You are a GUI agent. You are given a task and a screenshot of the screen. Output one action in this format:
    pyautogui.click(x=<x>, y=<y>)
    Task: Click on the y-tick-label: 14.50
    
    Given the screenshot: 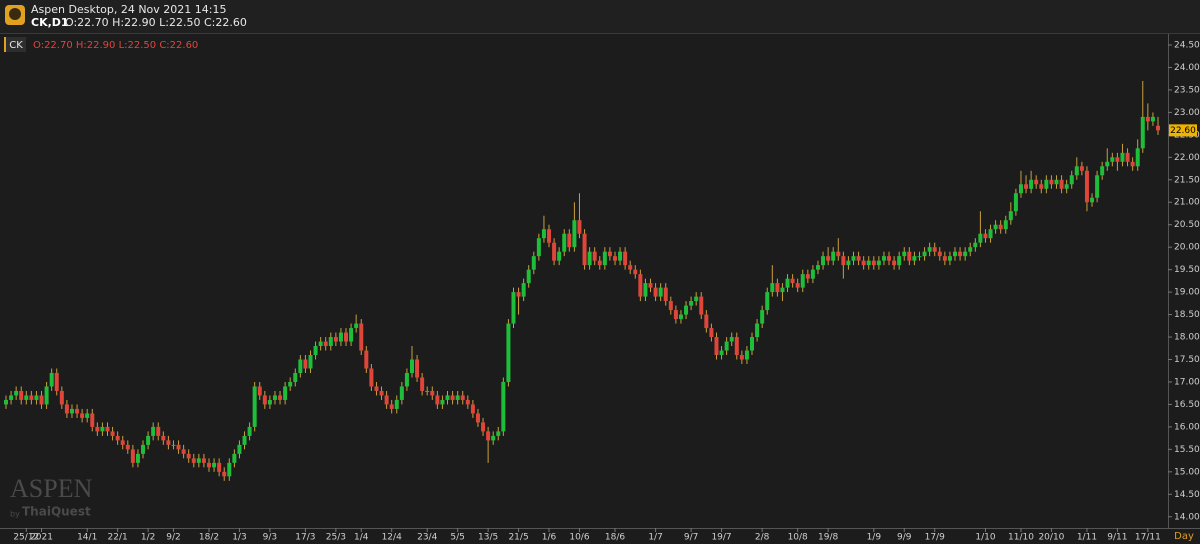 What is the action you would take?
    pyautogui.click(x=1187, y=495)
    